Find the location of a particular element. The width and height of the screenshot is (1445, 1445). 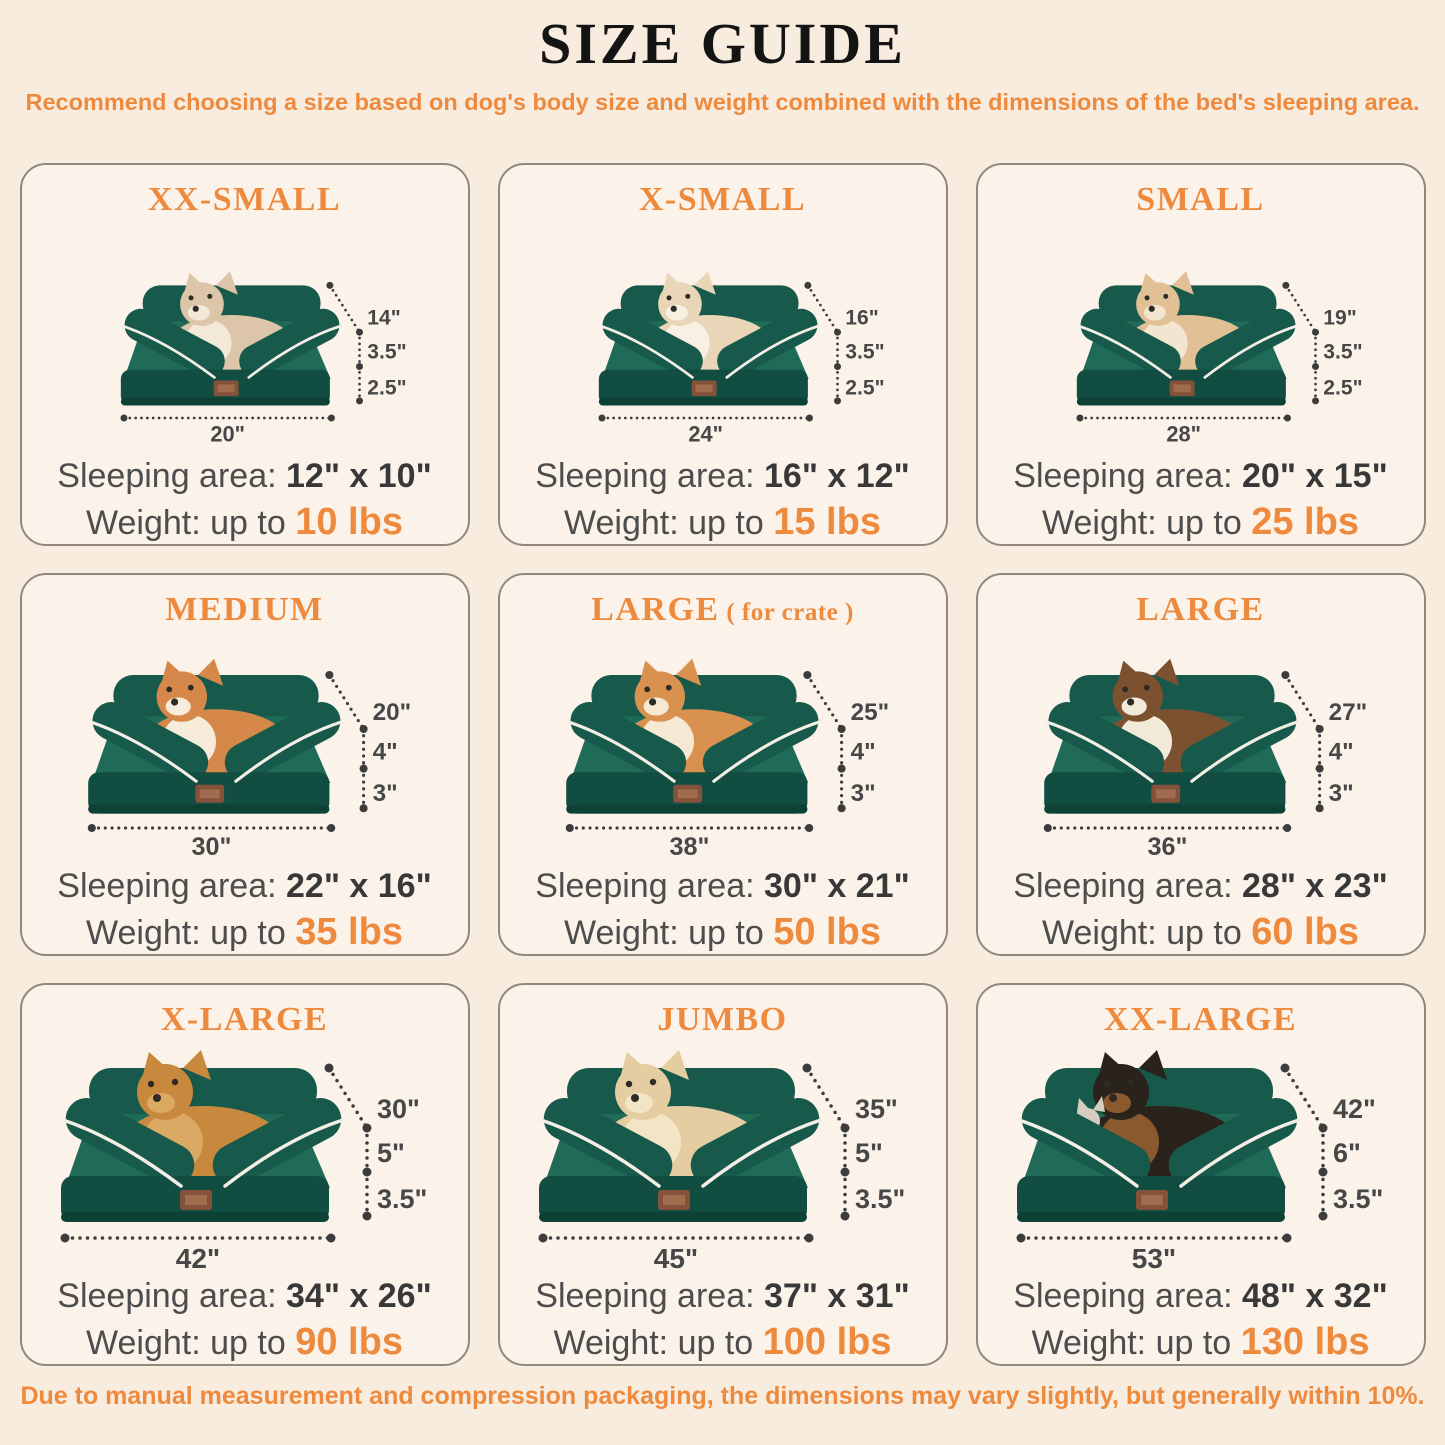

size-name: MEDIUM is located at coordinates (245, 609).